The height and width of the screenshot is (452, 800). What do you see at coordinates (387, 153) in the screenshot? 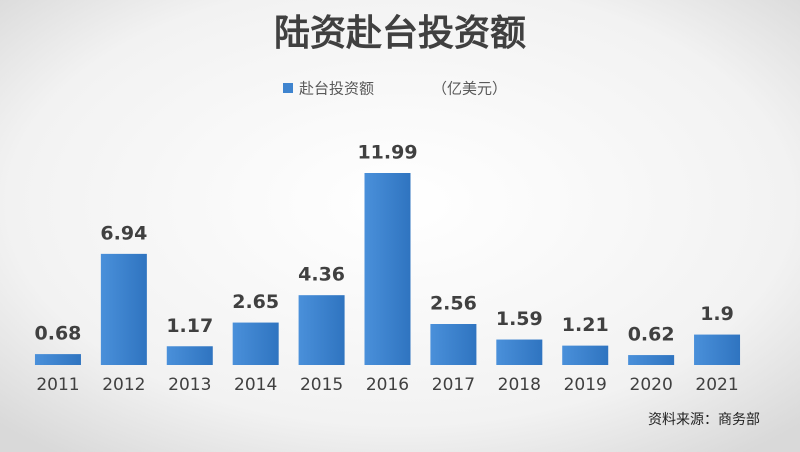
I see `value-label: 11.99` at bounding box center [387, 153].